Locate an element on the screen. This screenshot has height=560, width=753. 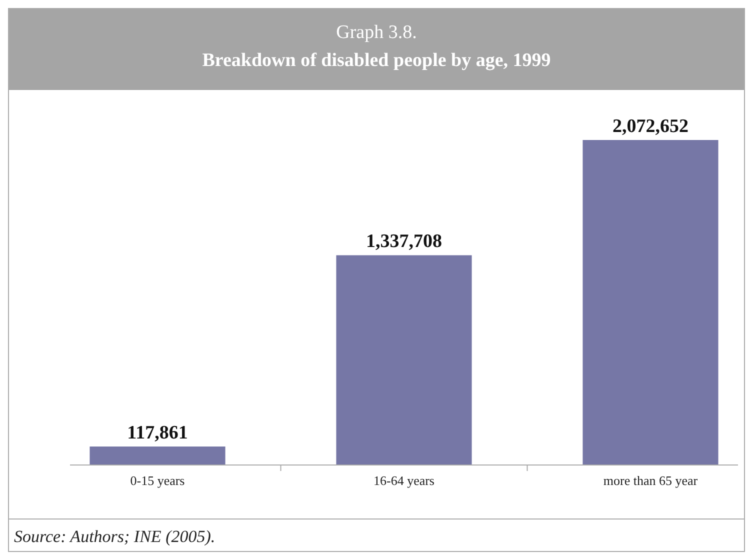
data-label: 2,072,652 is located at coordinates (650, 126).